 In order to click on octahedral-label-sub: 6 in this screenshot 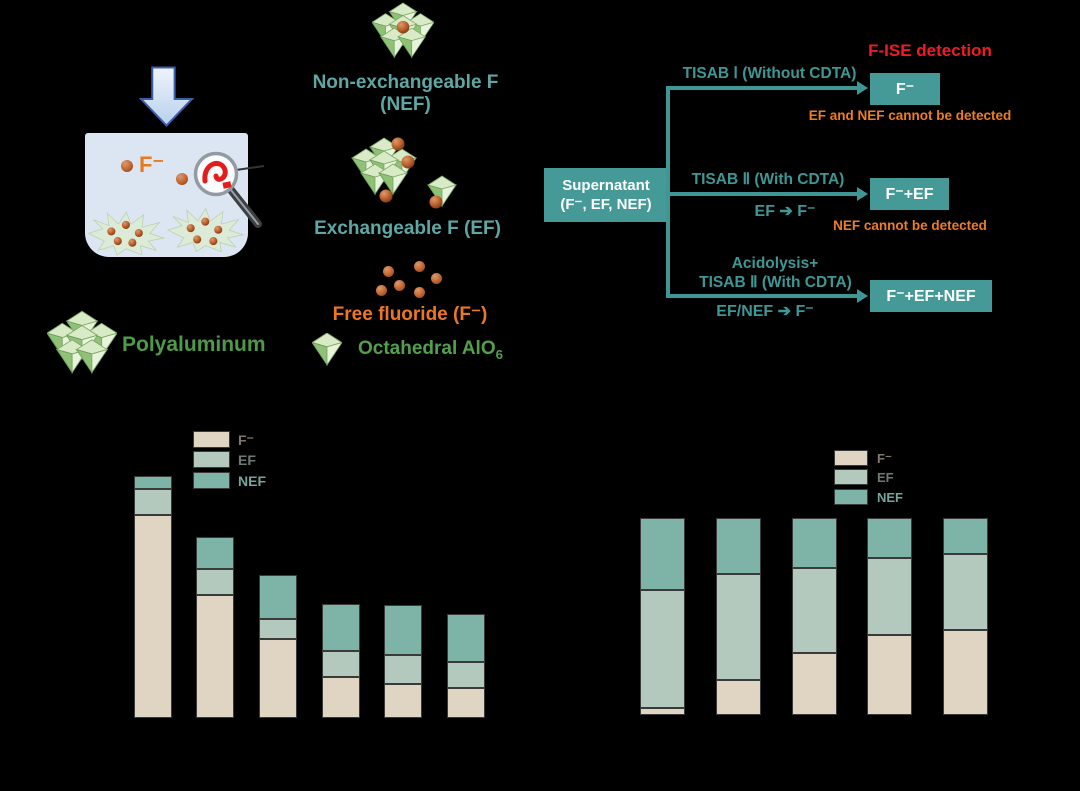, I will do `click(499, 354)`.